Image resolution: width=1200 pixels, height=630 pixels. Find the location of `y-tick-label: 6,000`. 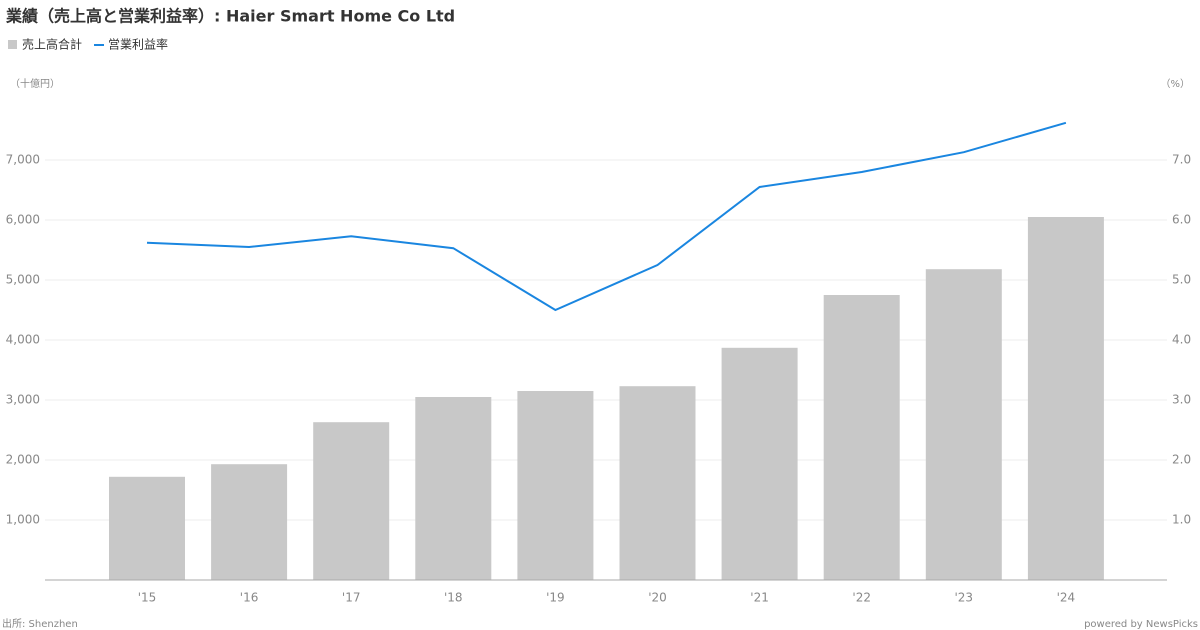

y-tick-label: 6,000 is located at coordinates (23, 220).